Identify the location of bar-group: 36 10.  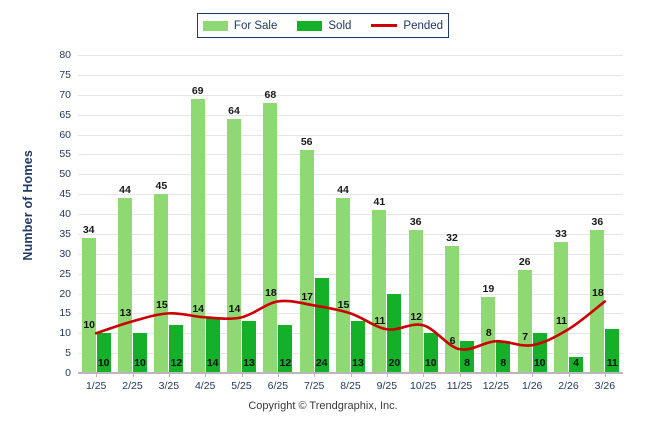
(423, 214).